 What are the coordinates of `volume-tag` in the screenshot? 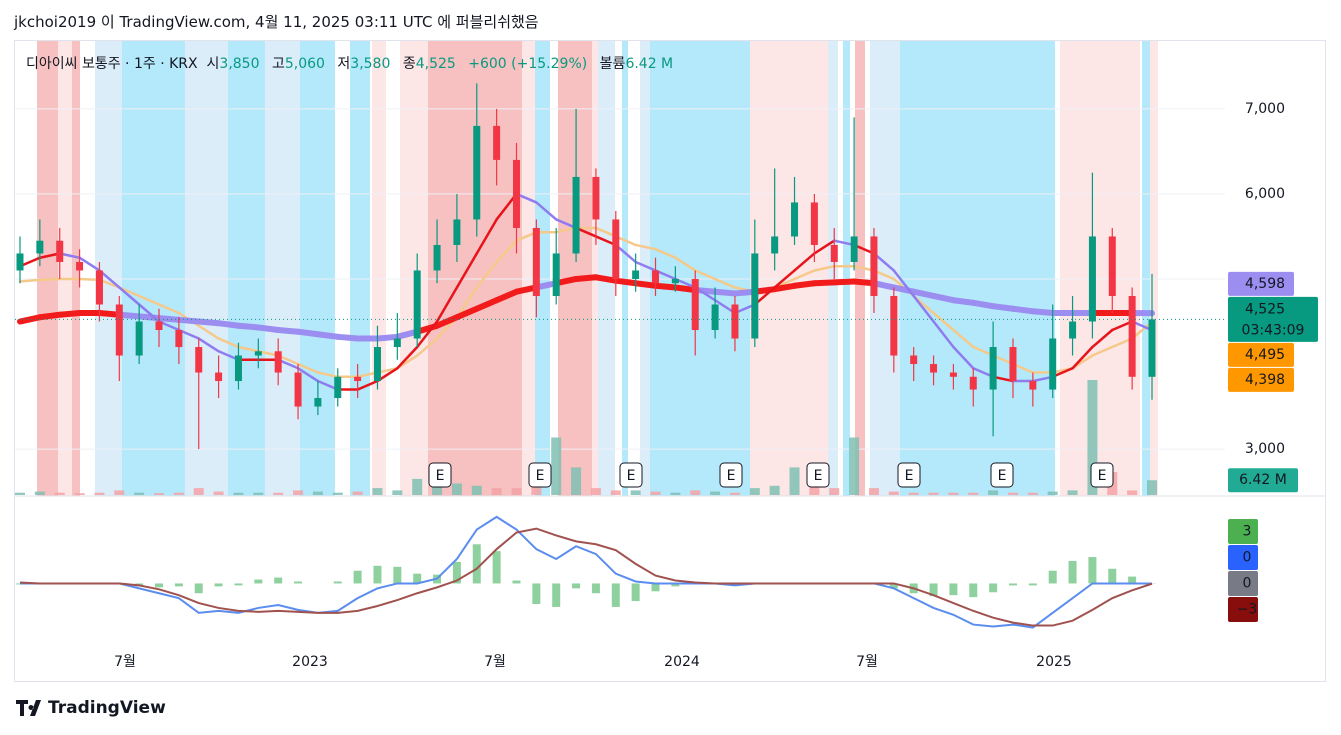 It's located at (1263, 480).